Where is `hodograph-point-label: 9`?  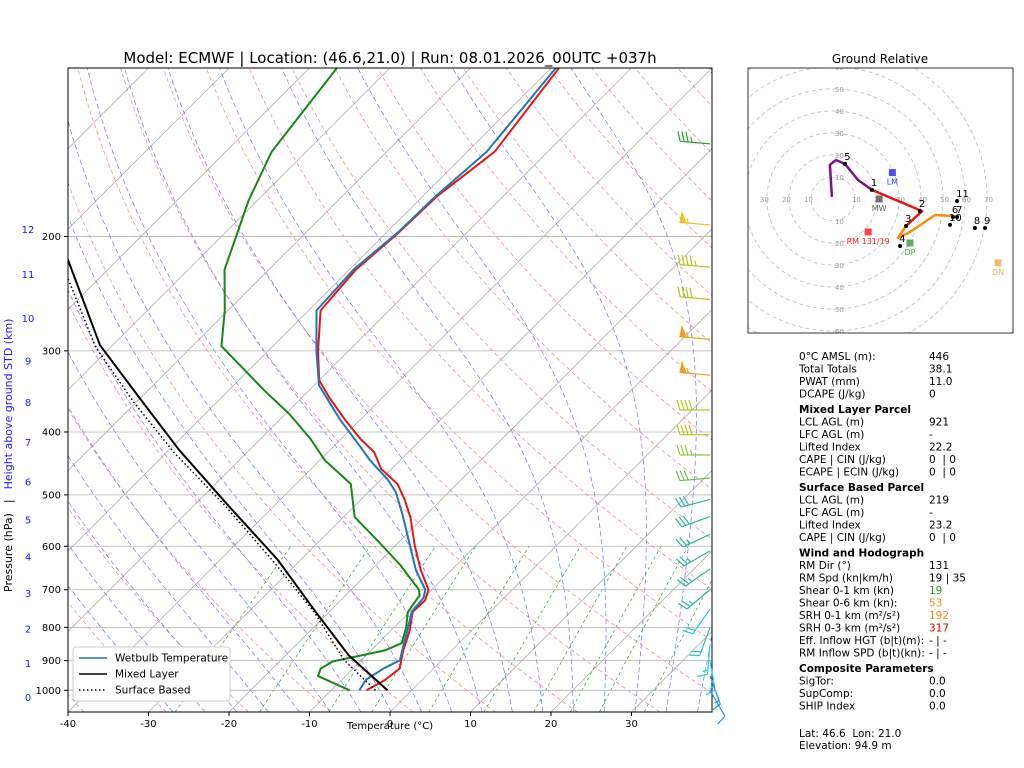 hodograph-point-label: 9 is located at coordinates (987, 221).